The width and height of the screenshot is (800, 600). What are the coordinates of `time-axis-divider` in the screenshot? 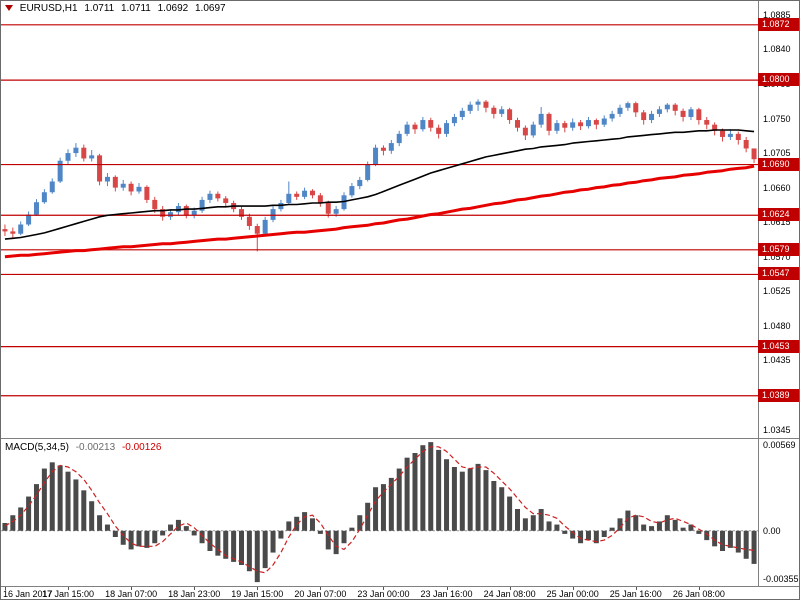 It's located at (400, 586).